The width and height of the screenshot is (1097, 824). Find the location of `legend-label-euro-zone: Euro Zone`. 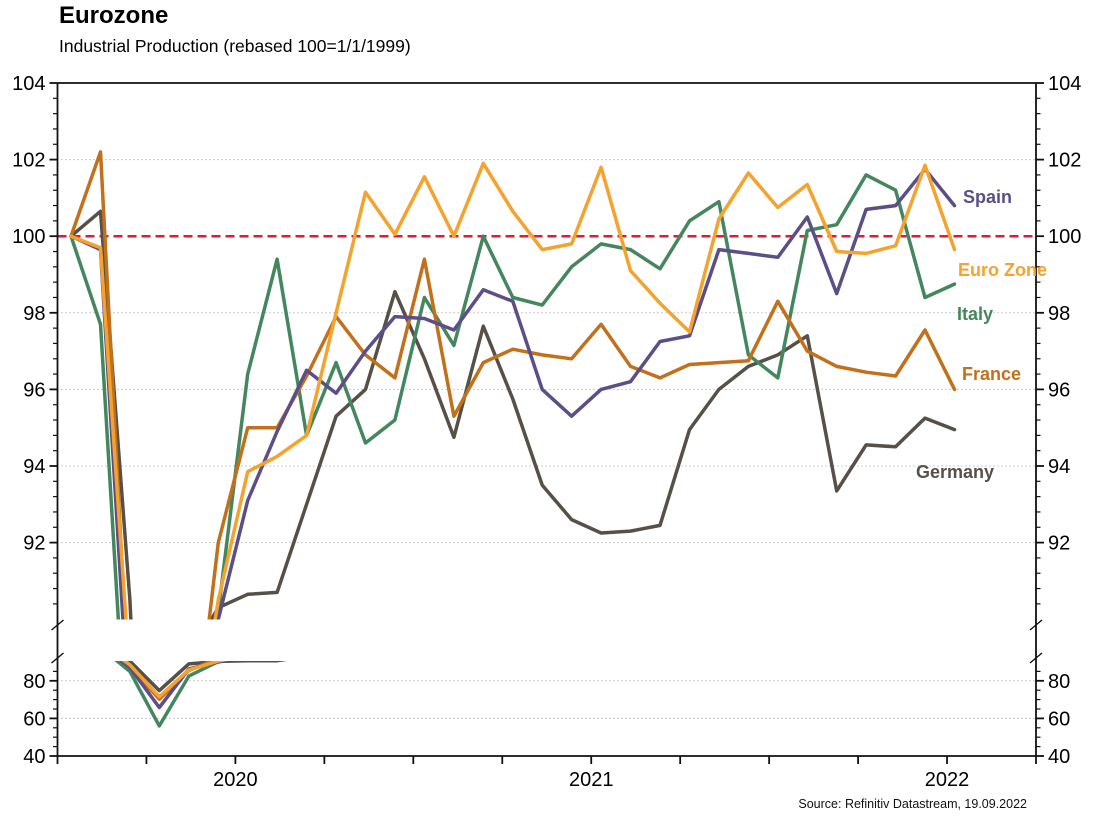

legend-label-euro-zone: Euro Zone is located at coordinates (1002, 270).